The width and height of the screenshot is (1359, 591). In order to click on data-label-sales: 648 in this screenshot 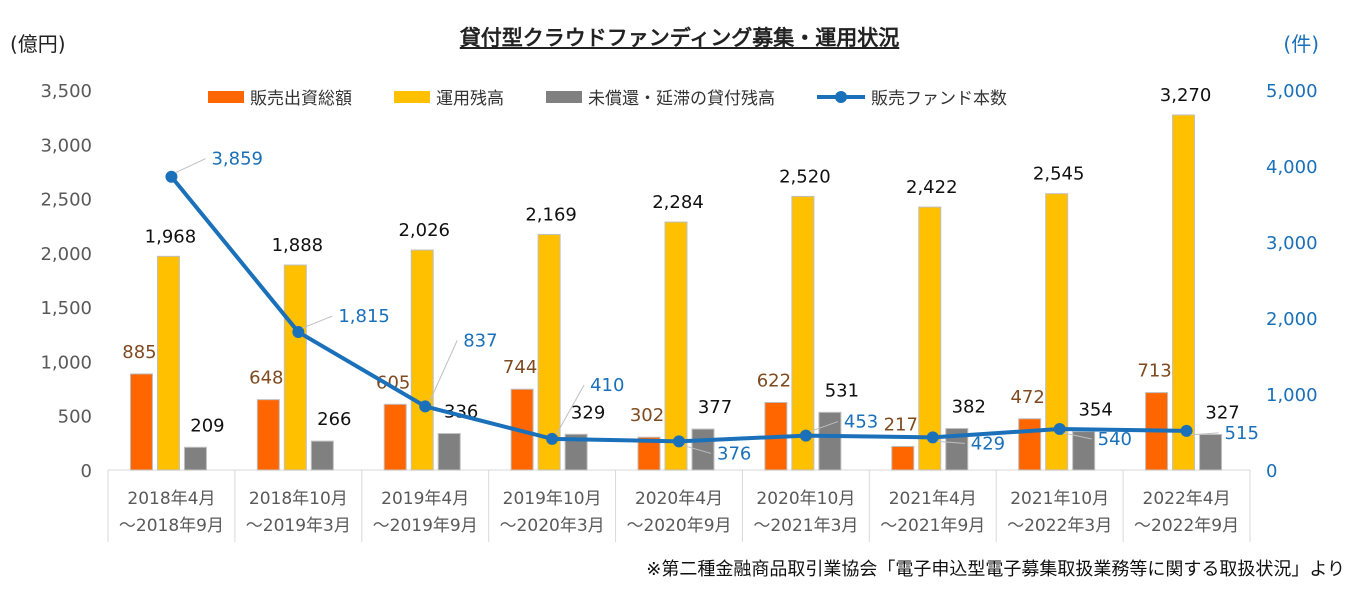, I will do `click(266, 378)`.